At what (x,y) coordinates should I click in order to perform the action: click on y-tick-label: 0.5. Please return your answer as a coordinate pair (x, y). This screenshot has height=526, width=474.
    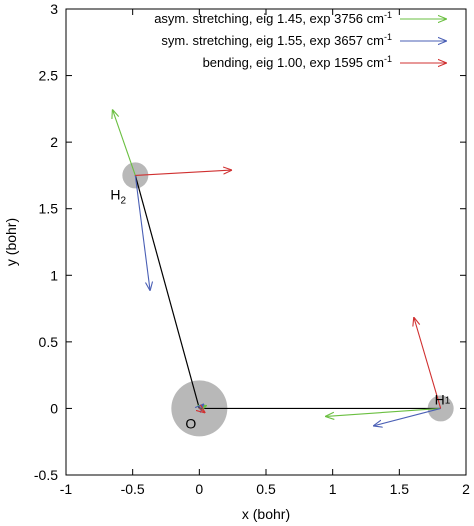
    Looking at the image, I should click on (49, 342).